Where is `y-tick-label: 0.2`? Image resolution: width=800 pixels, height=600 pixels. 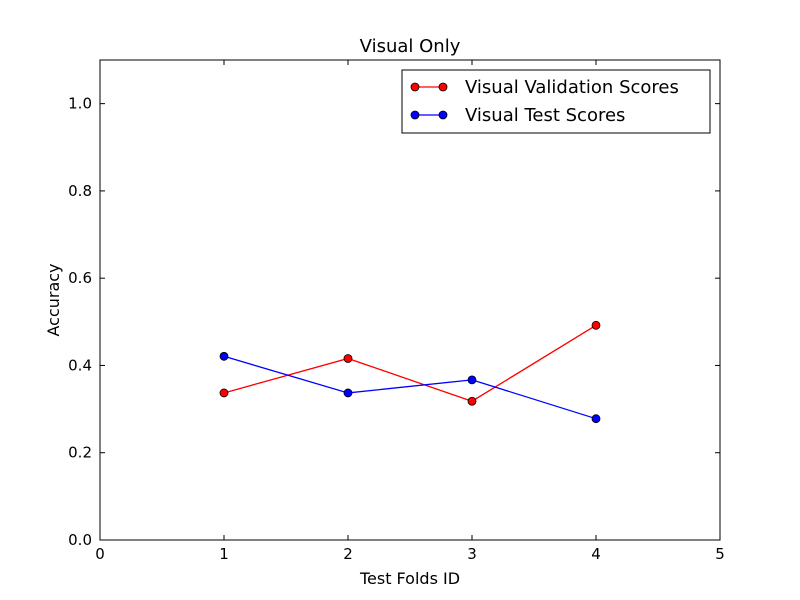 y-tick-label: 0.2 is located at coordinates (80, 453).